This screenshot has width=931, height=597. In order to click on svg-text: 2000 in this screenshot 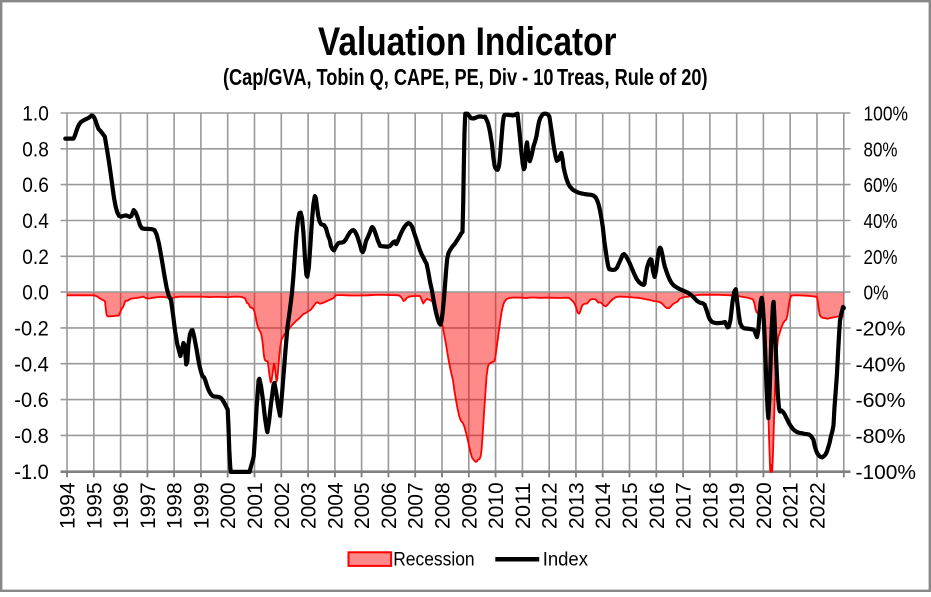, I will do `click(228, 505)`.